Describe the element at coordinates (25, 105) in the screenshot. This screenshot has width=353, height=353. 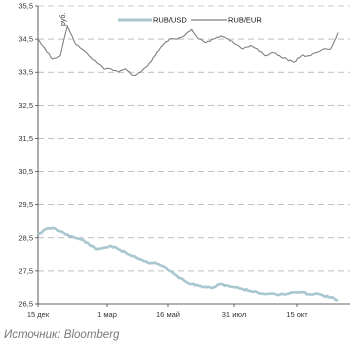
I see `y-tick-label: 32,5` at that location.